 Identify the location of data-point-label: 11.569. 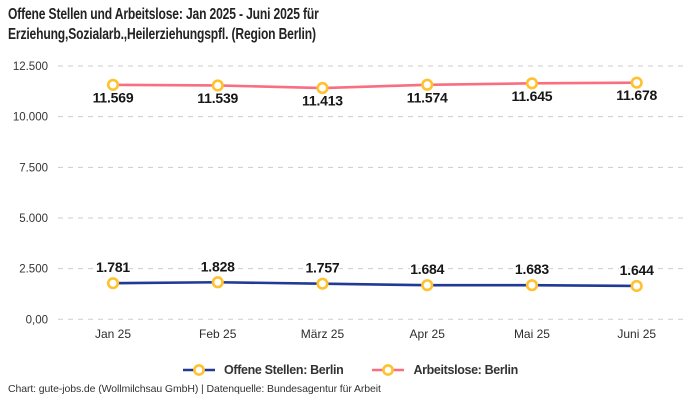
(113, 97).